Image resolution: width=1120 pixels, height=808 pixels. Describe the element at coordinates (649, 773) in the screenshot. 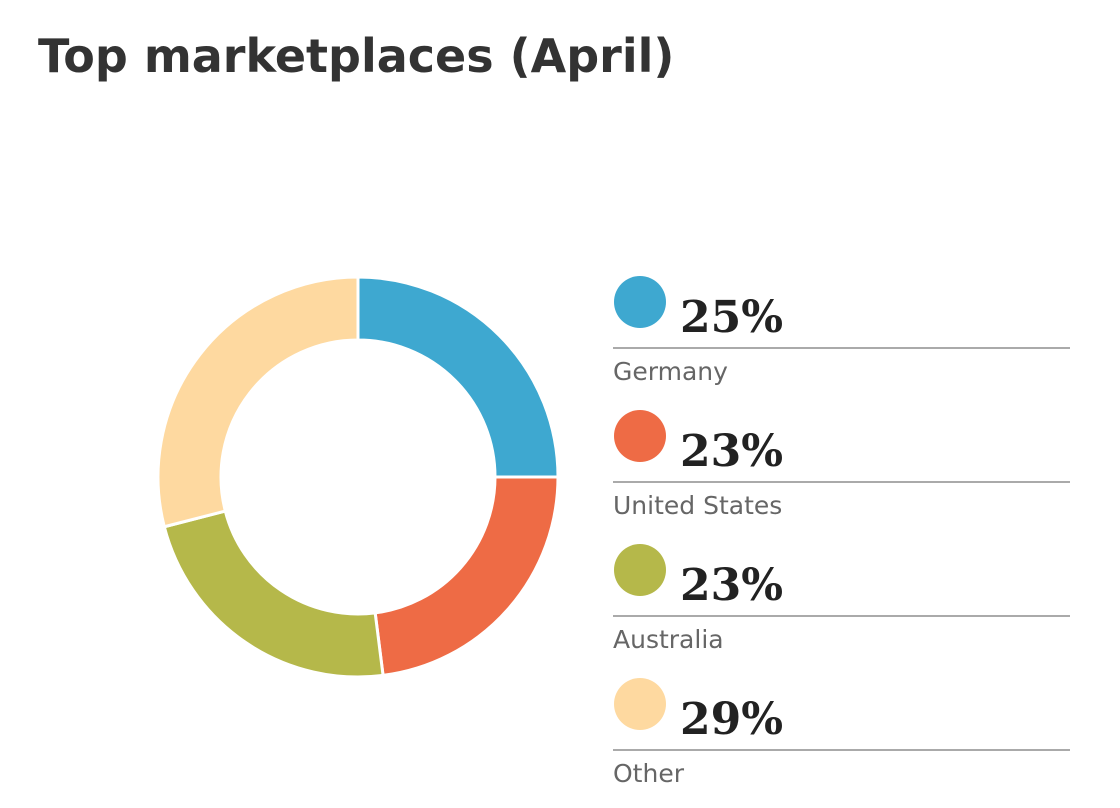

I see `legend-label: Other` at that location.